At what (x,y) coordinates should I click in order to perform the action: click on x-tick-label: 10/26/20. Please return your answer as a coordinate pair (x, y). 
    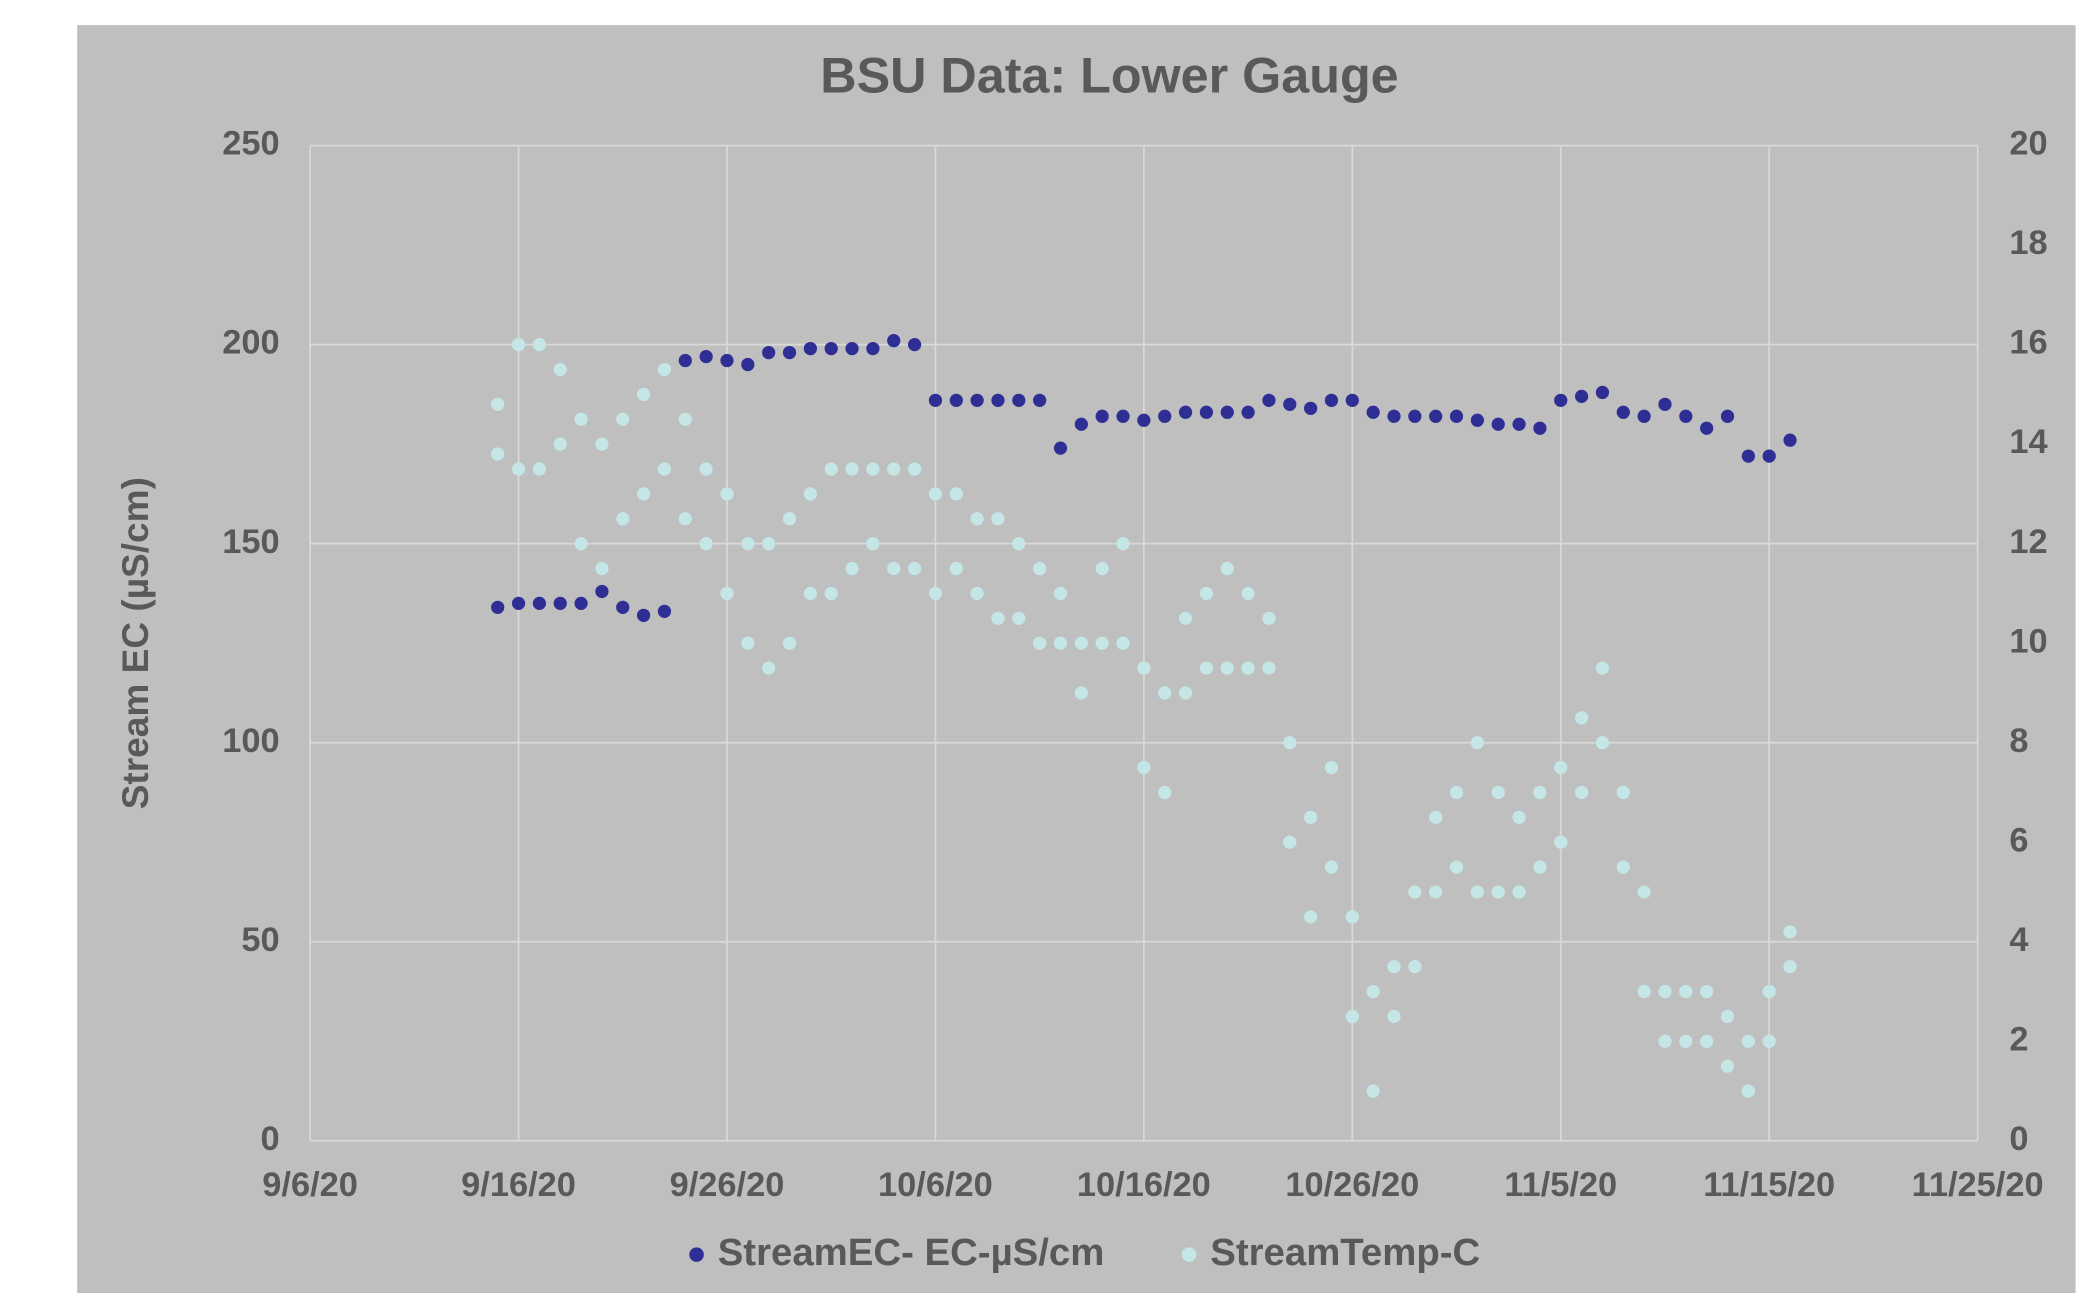
    Looking at the image, I should click on (1352, 1185).